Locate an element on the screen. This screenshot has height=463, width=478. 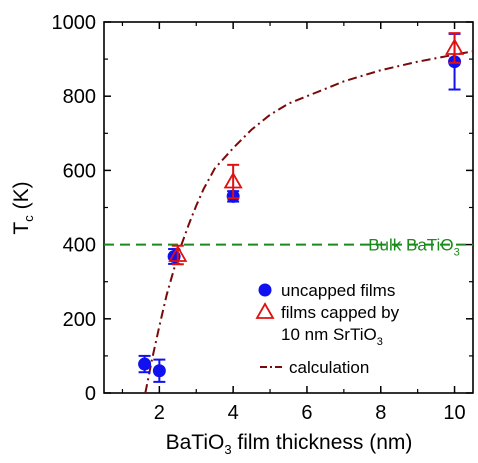
legend-label-calculation: calculation is located at coordinates (329, 367).